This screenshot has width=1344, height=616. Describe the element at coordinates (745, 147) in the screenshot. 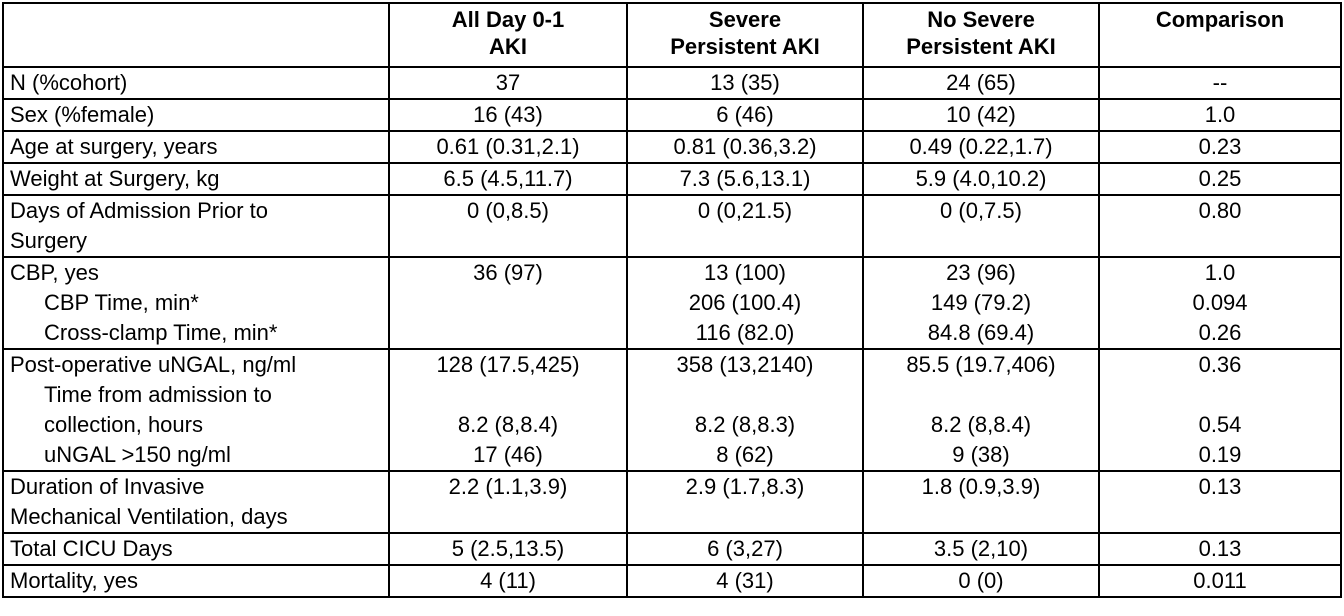

I see `severe-aki-value-cell: 0.81 (0.36,3.2)` at that location.